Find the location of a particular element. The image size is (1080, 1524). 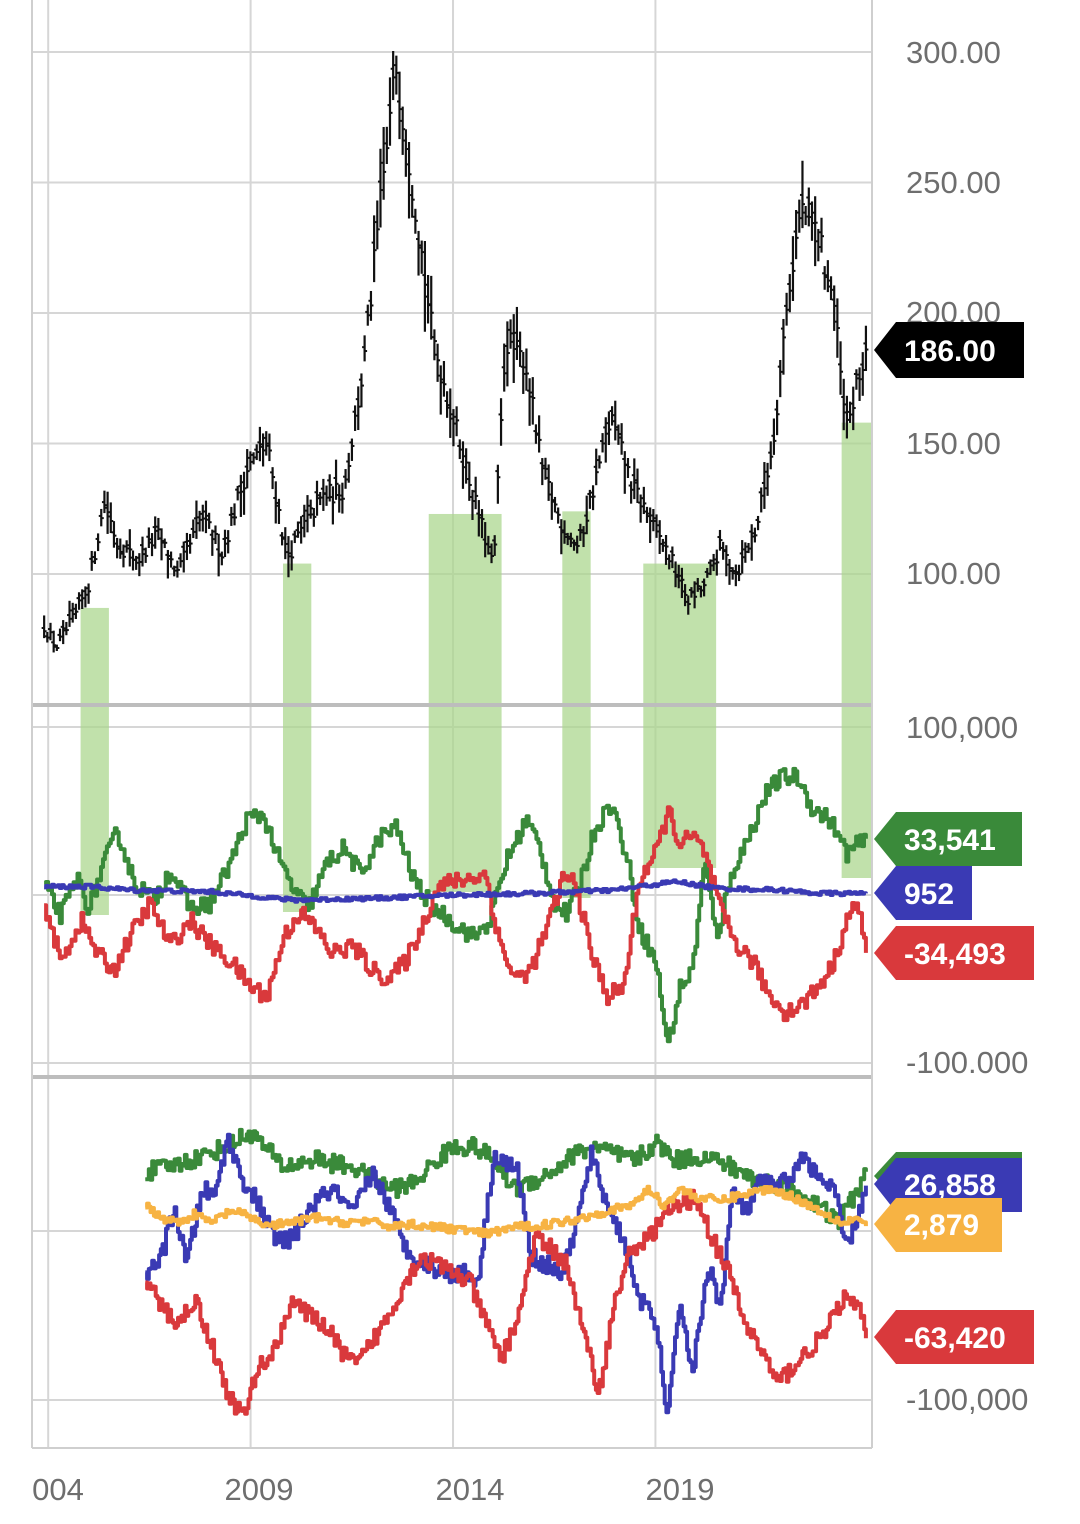

panel1-blue-tag-shape is located at coordinates (923, 893).